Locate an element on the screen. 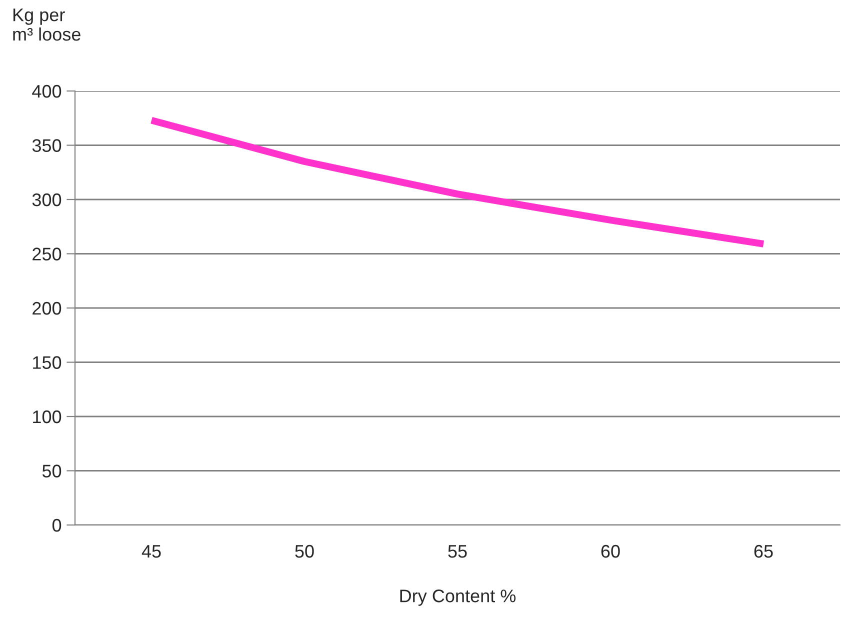  x-tick-label: 45 is located at coordinates (151, 551).